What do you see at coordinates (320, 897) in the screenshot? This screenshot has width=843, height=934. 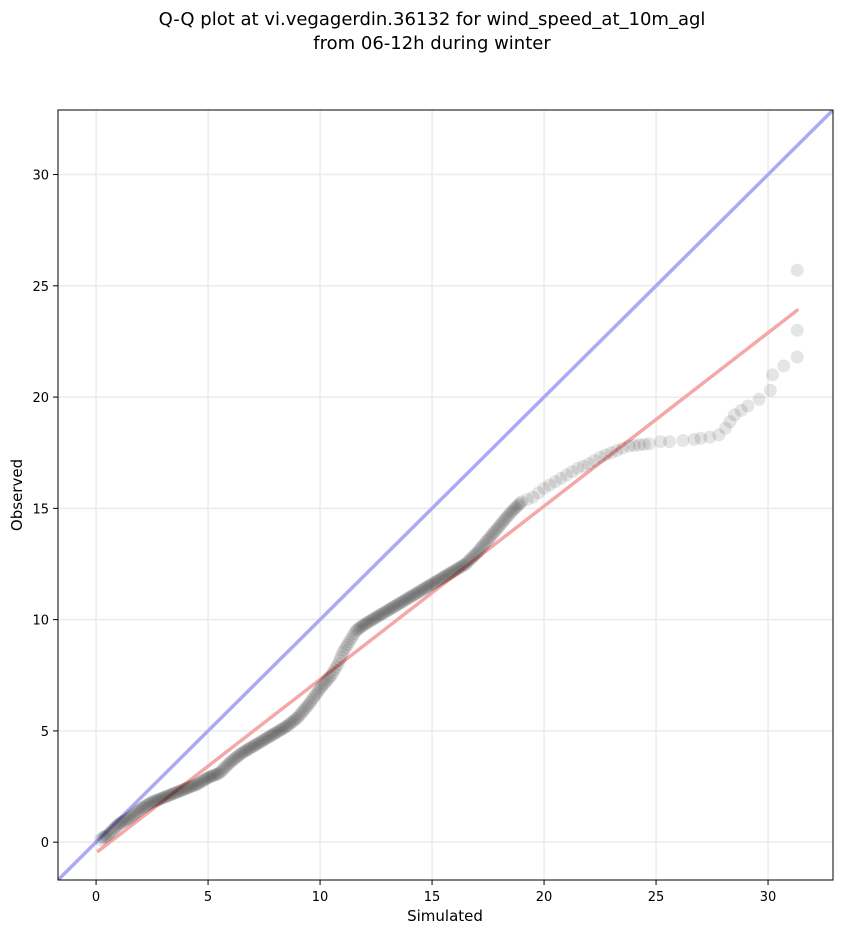 I see `x-tick-label: 10` at bounding box center [320, 897].